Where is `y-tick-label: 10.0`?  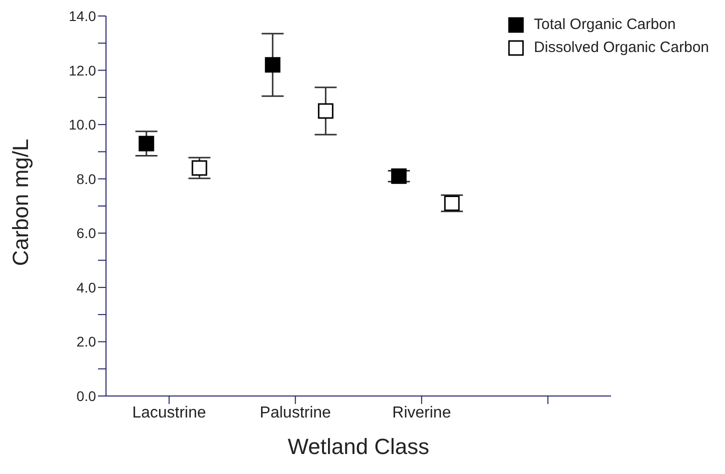 y-tick-label: 10.0 is located at coordinates (82, 124).